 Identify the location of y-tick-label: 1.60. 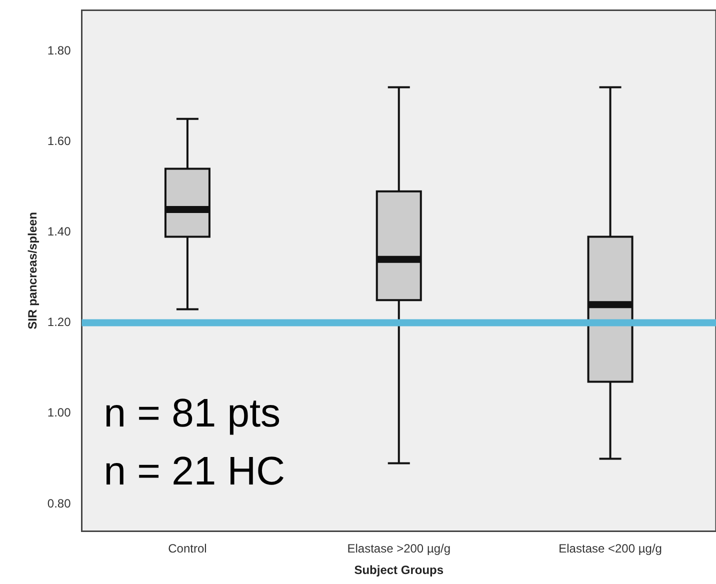
(59, 141).